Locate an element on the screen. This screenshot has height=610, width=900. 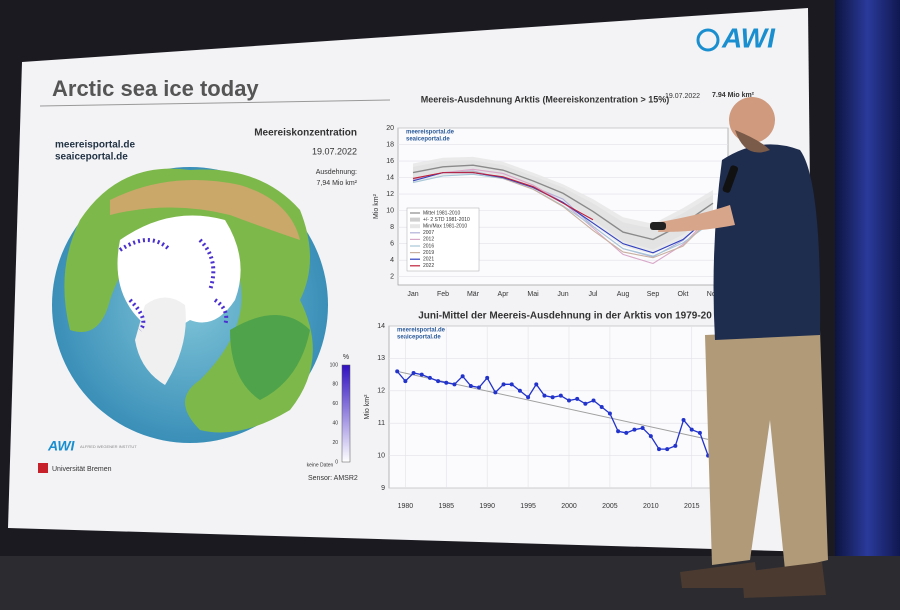
y-tick-label: 16 is located at coordinates (390, 161).